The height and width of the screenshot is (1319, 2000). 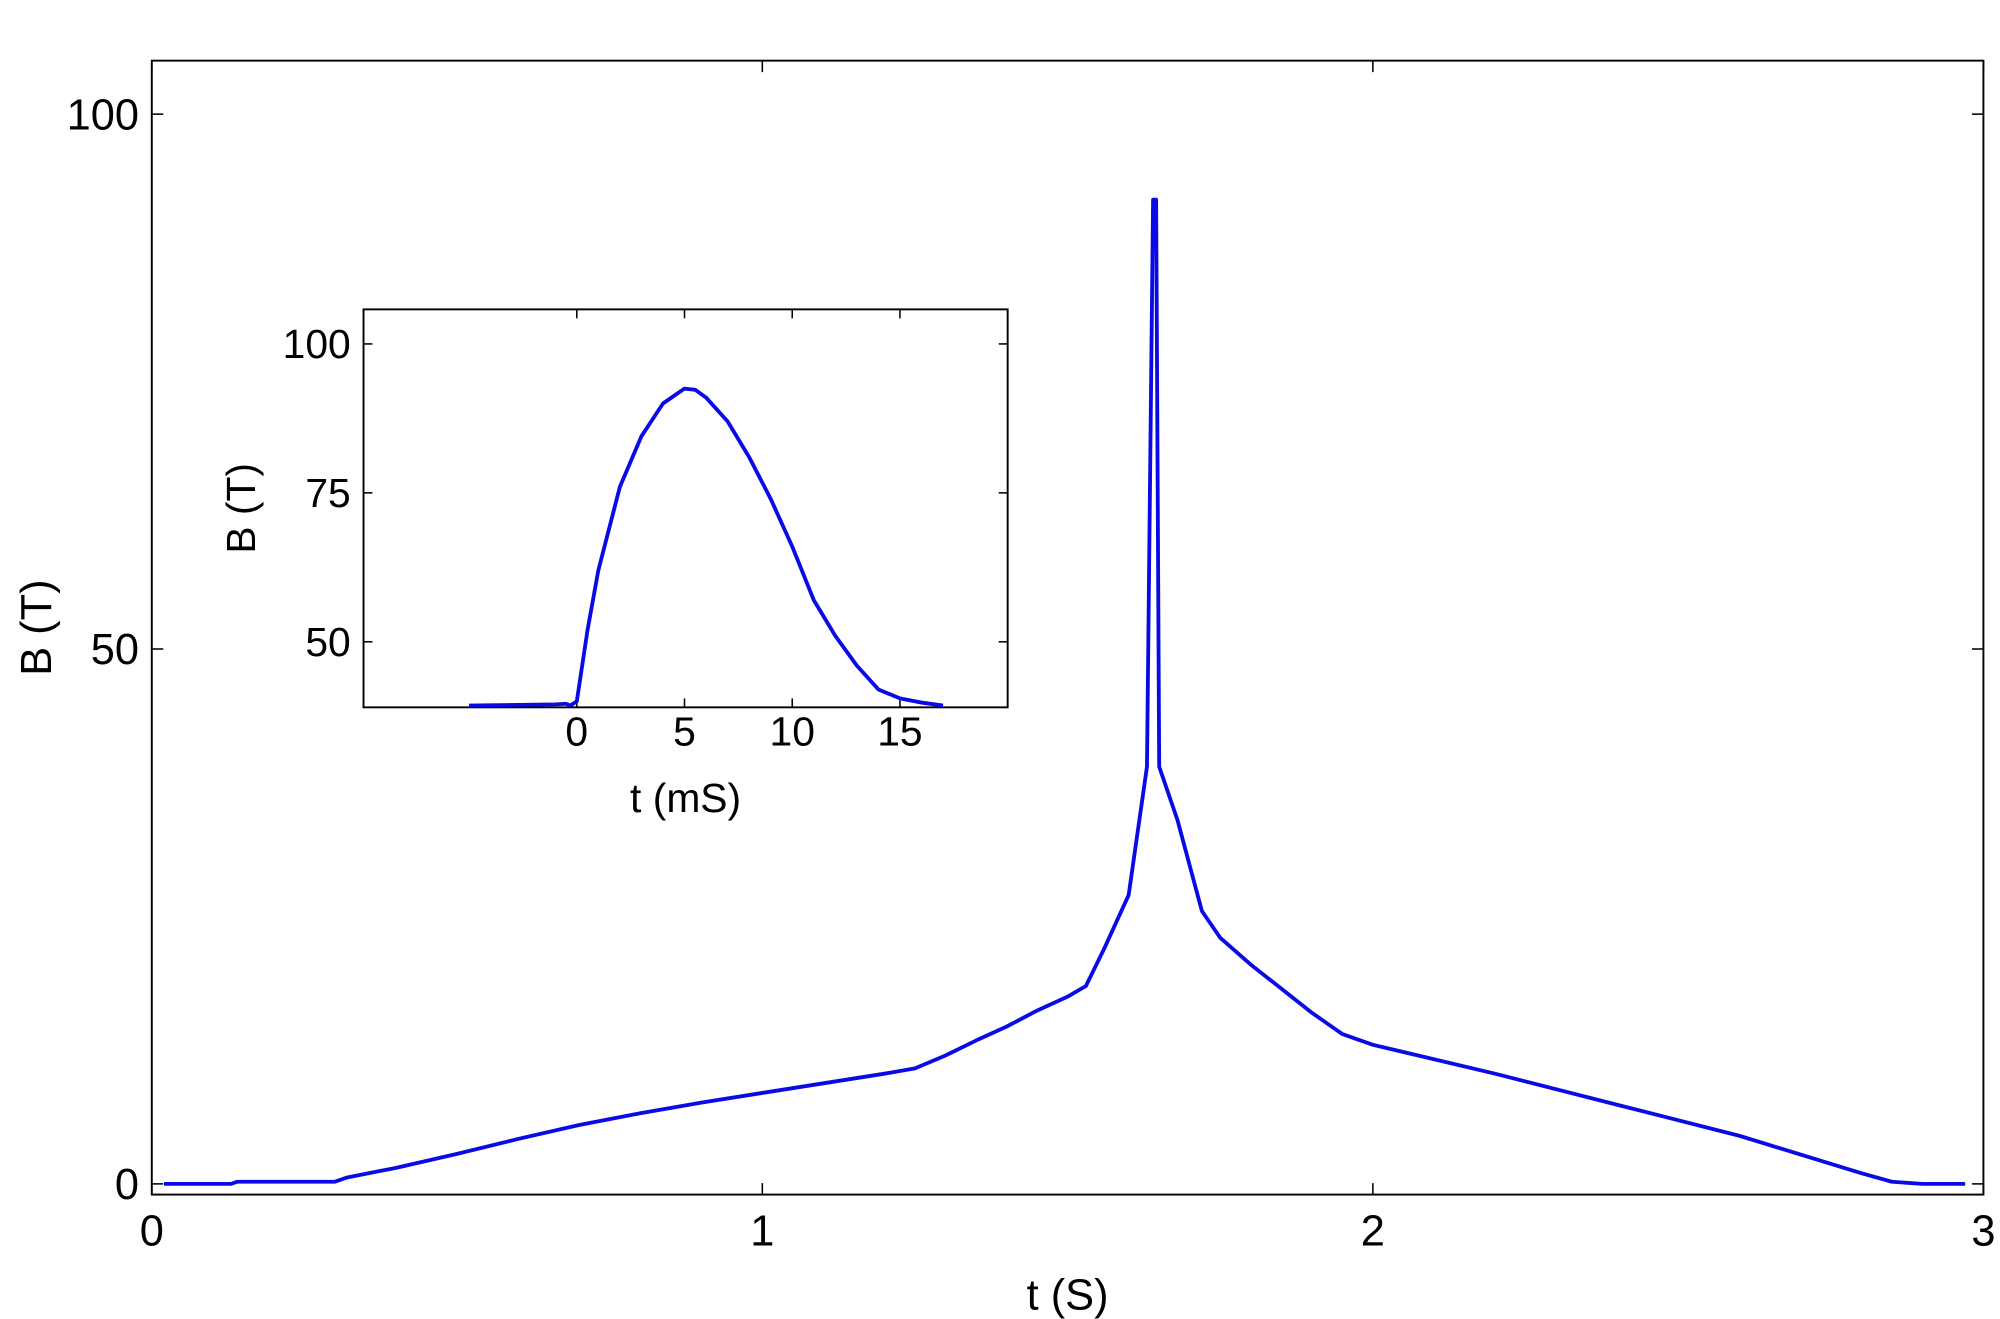 What do you see at coordinates (899, 732) in the screenshot?
I see `x-tick-label: 15` at bounding box center [899, 732].